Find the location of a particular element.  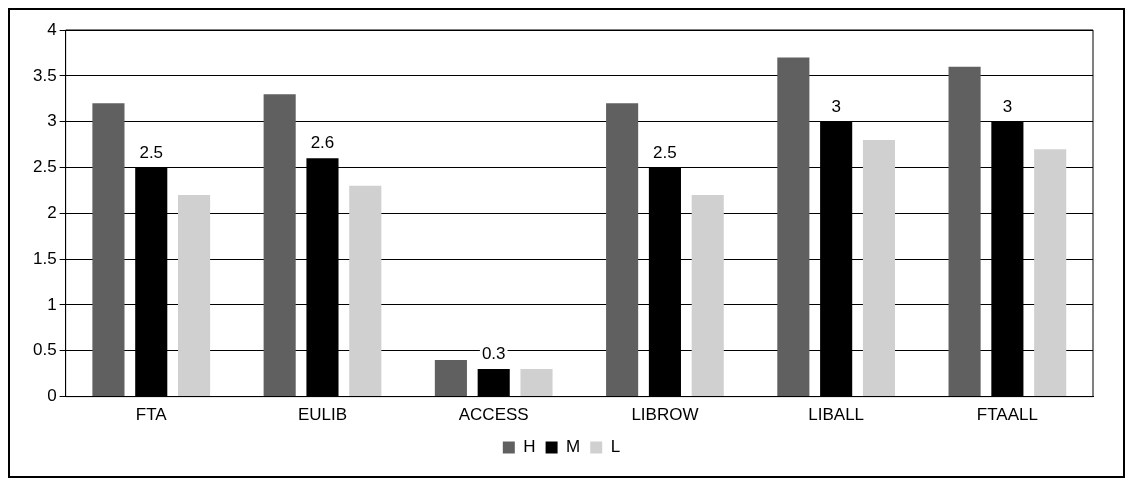

legend-label: L is located at coordinates (615, 447).